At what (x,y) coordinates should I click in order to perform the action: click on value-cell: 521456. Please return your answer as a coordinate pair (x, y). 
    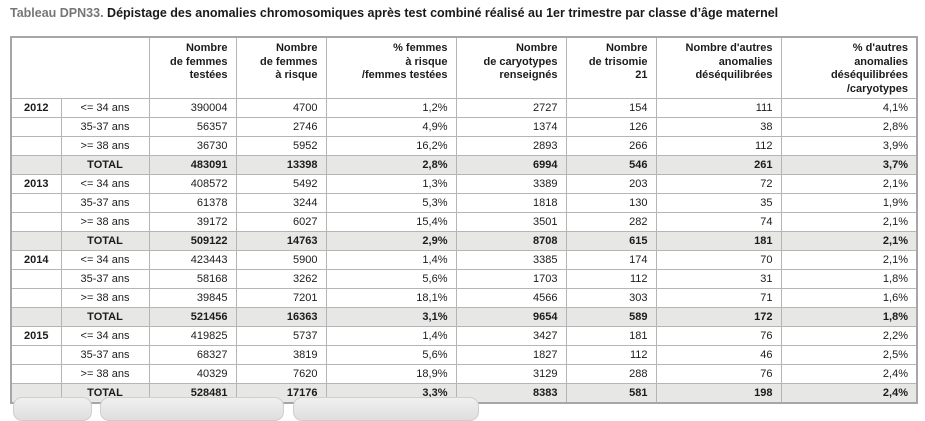
    Looking at the image, I should click on (192, 317).